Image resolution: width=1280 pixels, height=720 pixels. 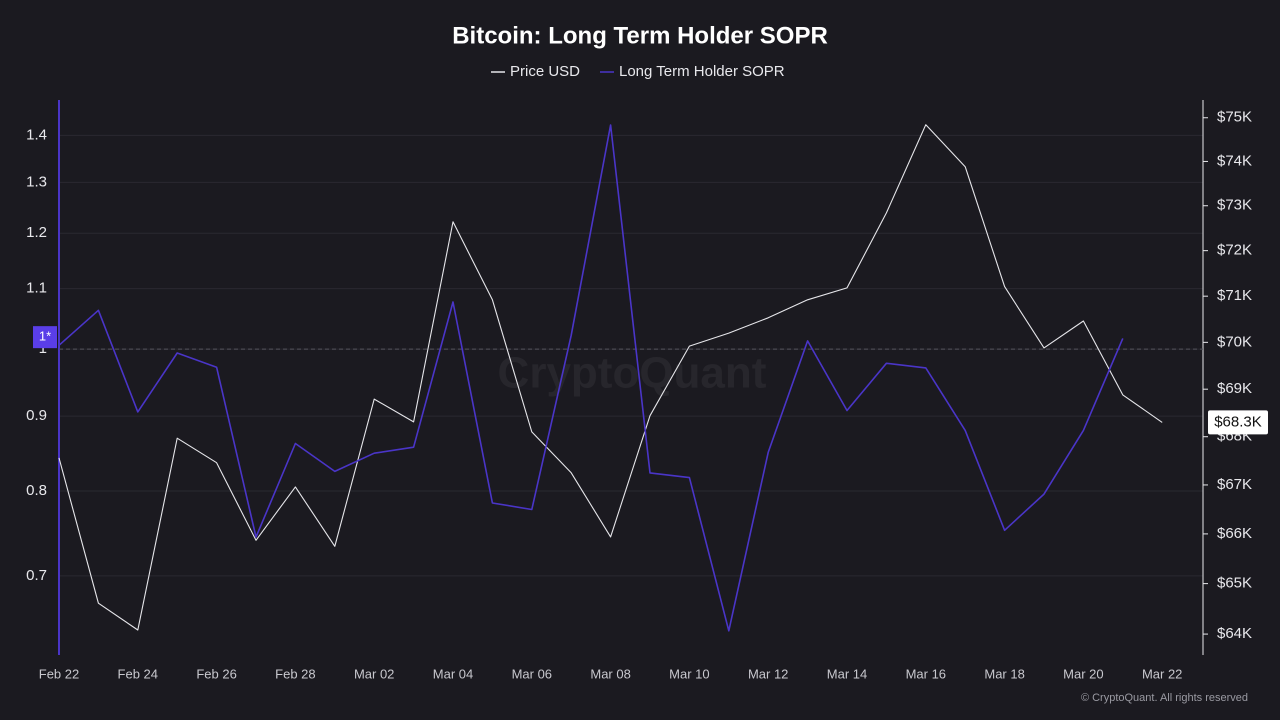 What do you see at coordinates (1083, 673) in the screenshot?
I see `x-tick-label: Mar 20` at bounding box center [1083, 673].